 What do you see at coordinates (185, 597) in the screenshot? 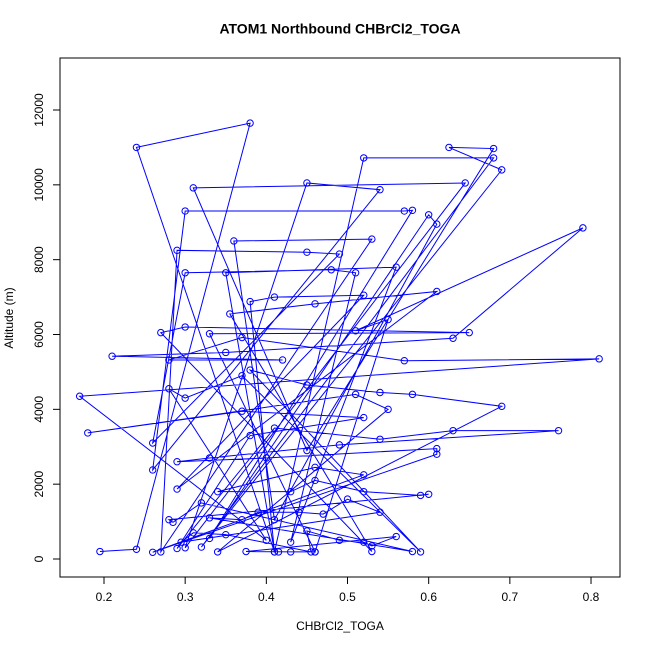
I see `x-tick-label: 0.3` at bounding box center [185, 597].